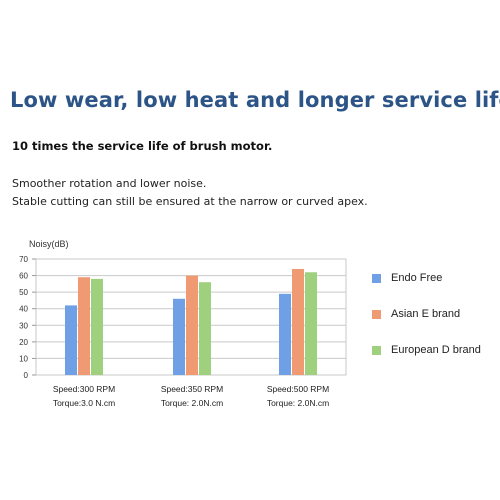  I want to click on legend-label: Asian E brand, so click(426, 314).